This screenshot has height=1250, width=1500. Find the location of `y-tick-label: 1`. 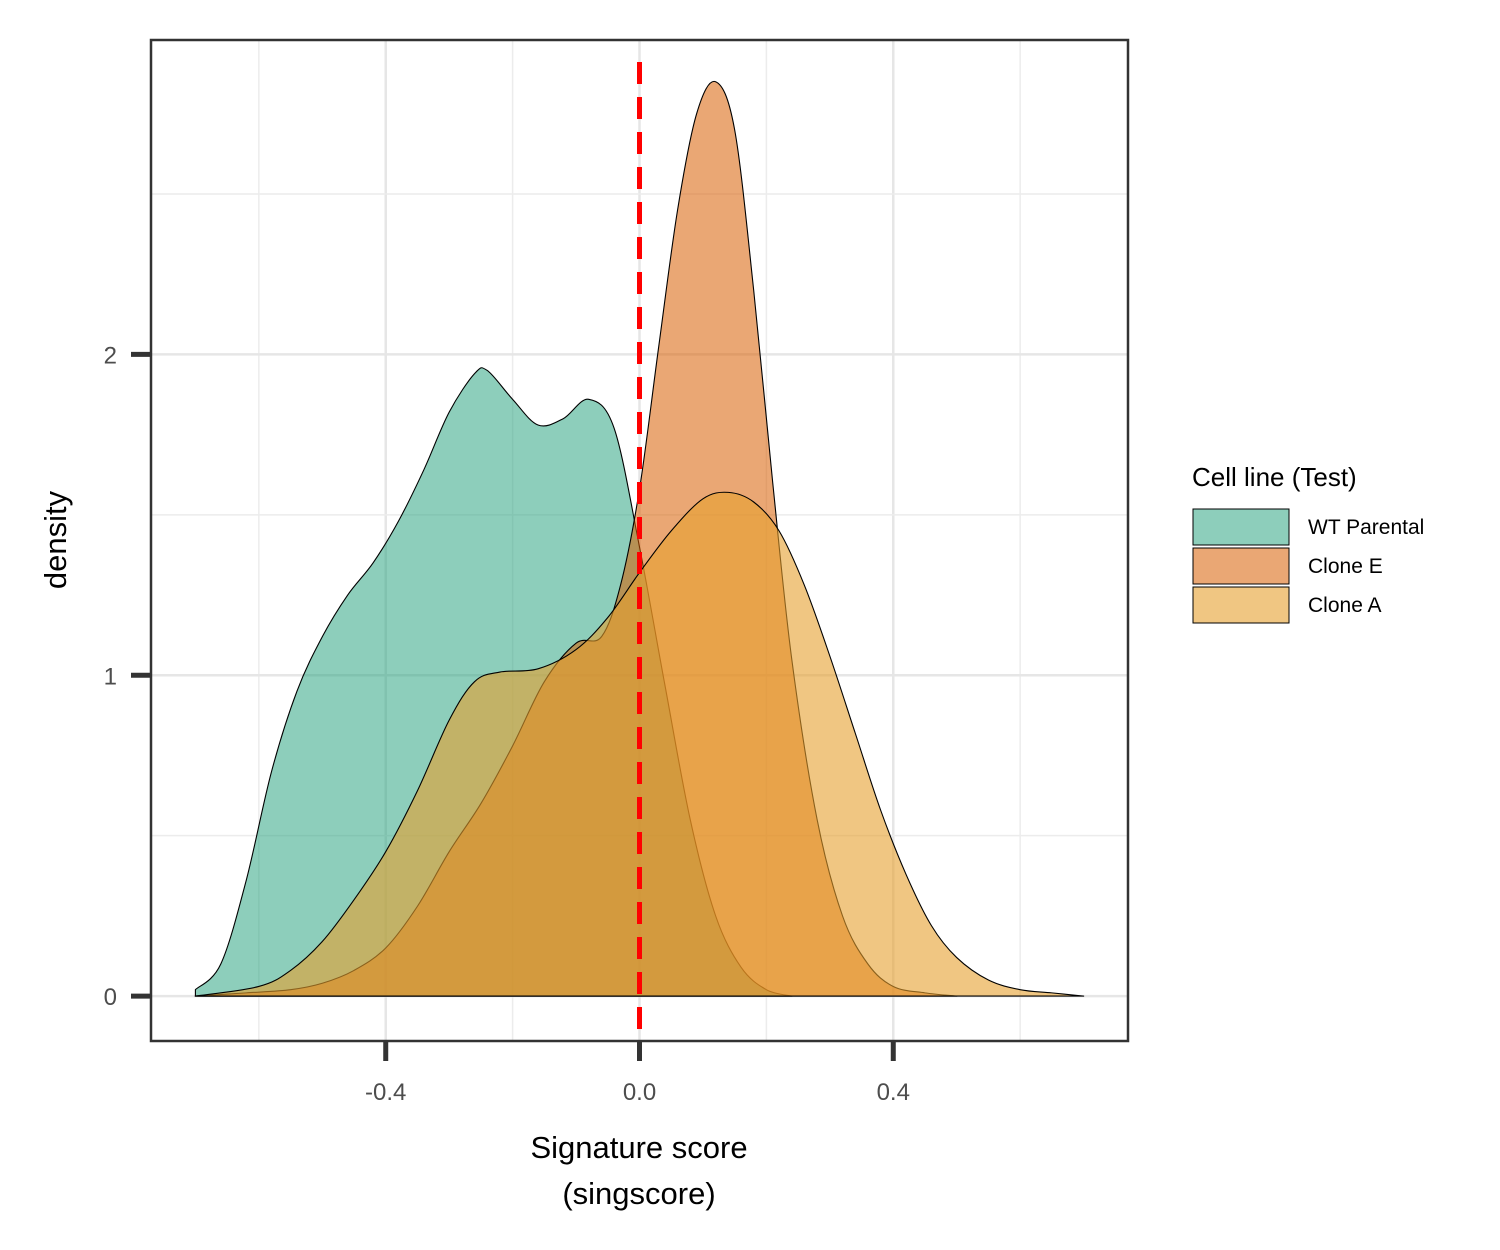

y-tick-label: 1 is located at coordinates (110, 676).